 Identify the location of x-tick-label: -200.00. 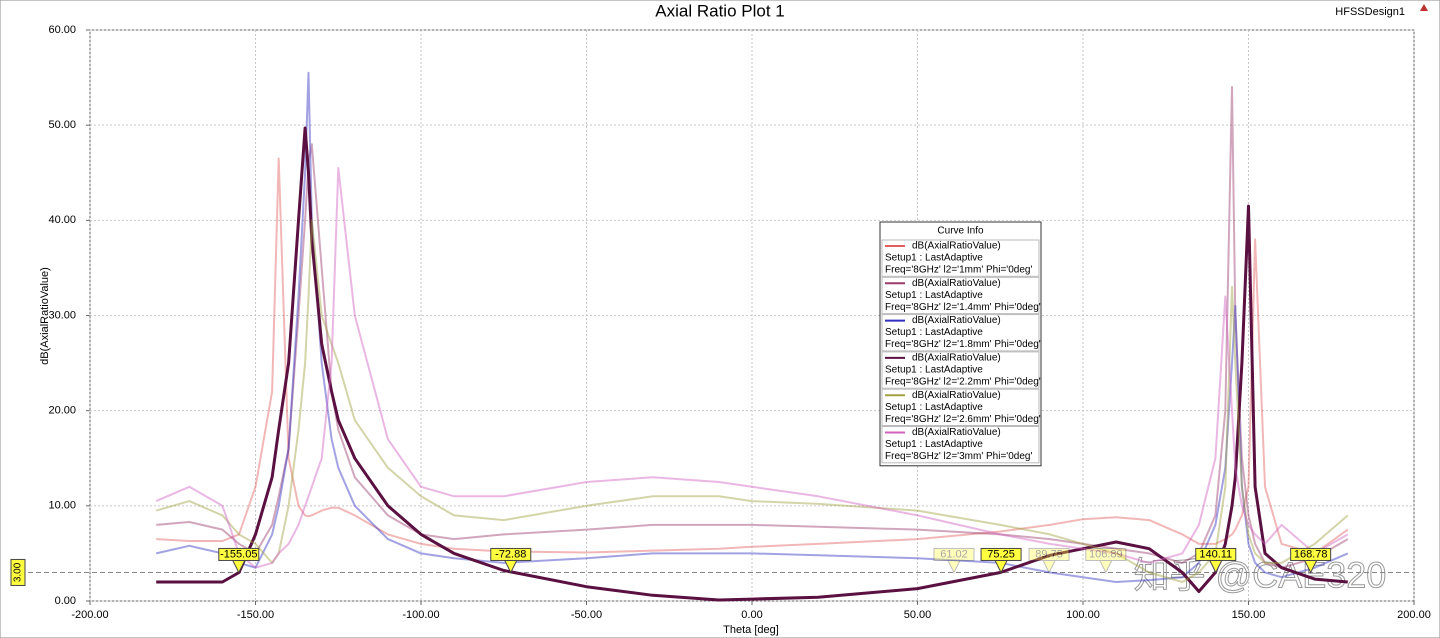
(89, 615).